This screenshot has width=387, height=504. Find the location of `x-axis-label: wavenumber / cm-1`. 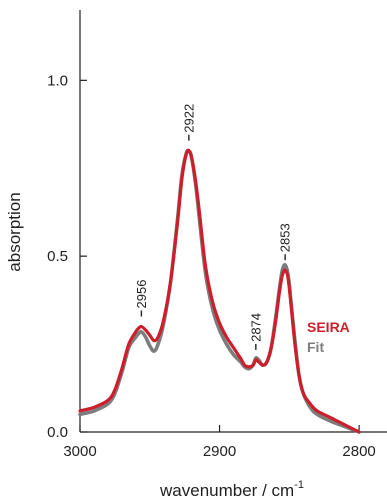

x-axis-label: wavenumber / cm-1 is located at coordinates (231, 489).